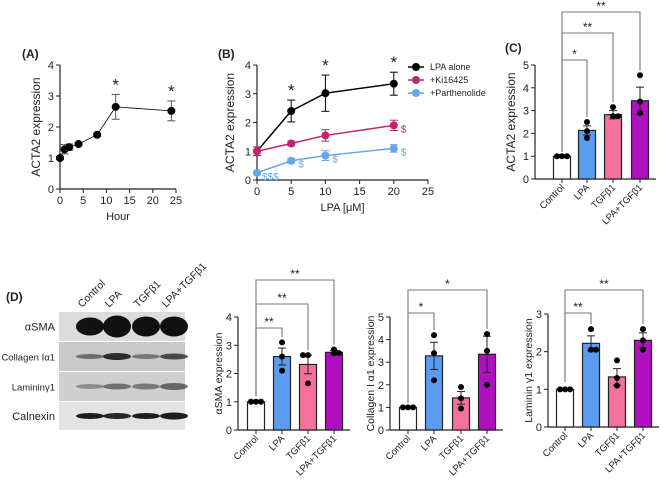  I want to click on y-axis-label: ACTA2 expression, so click(230, 122).